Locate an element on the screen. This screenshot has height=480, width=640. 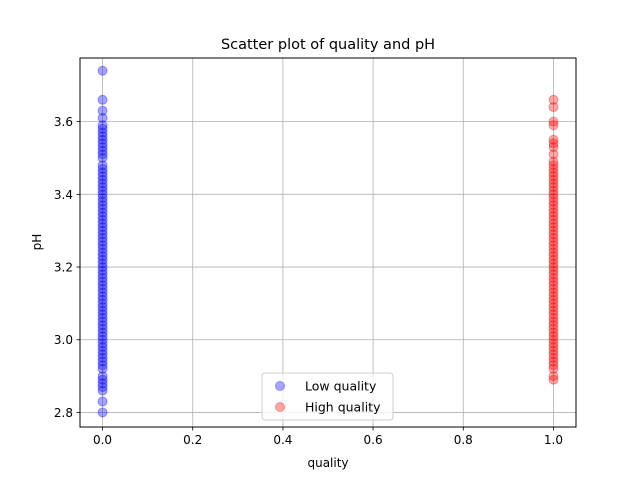
y-tick-label: 2.8 is located at coordinates (63, 413).